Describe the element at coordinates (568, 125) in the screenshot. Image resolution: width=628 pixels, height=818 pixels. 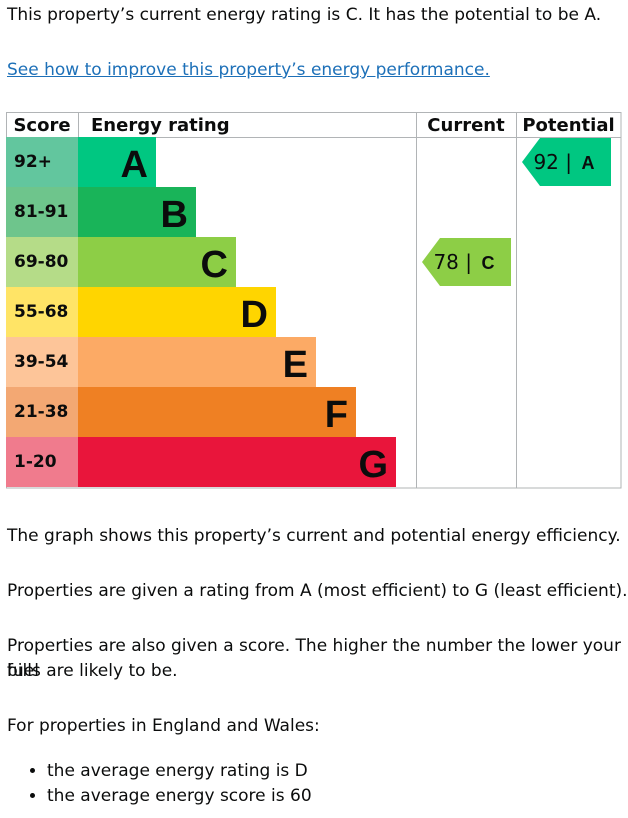
I see `header-potential: Potential` at that location.